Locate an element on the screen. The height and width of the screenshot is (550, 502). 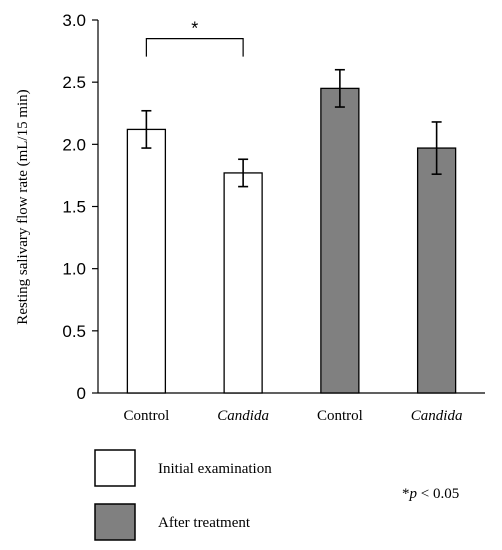
x-tick-label-0: Control is located at coordinates (146, 416).